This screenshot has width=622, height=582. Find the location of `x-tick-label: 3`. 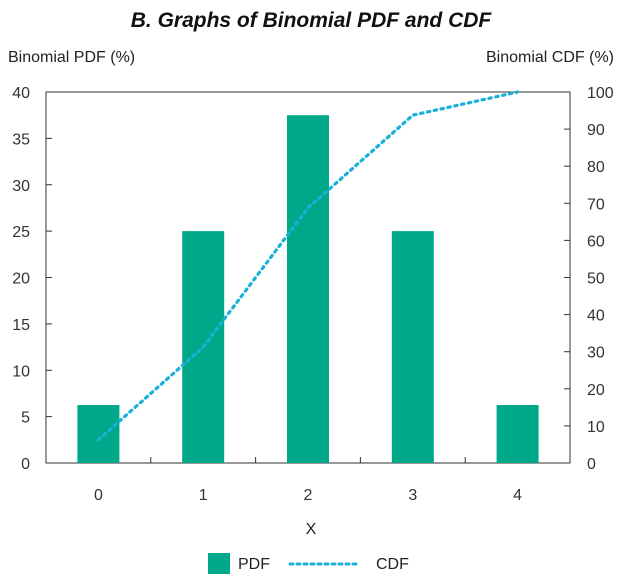

x-tick-label: 3 is located at coordinates (412, 495).